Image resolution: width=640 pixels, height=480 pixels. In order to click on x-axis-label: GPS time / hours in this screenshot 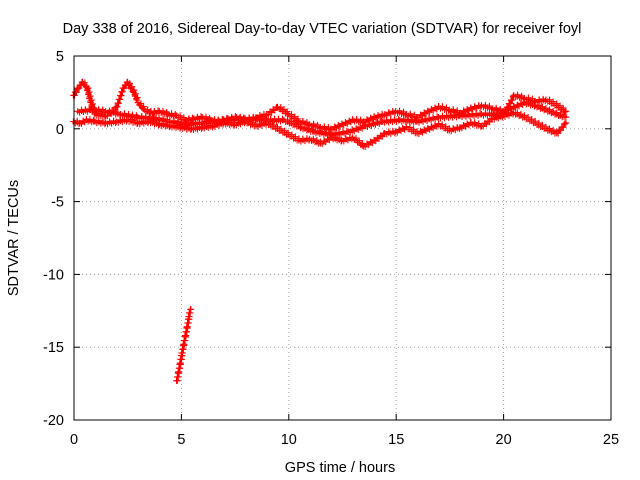, I will do `click(340, 468)`.